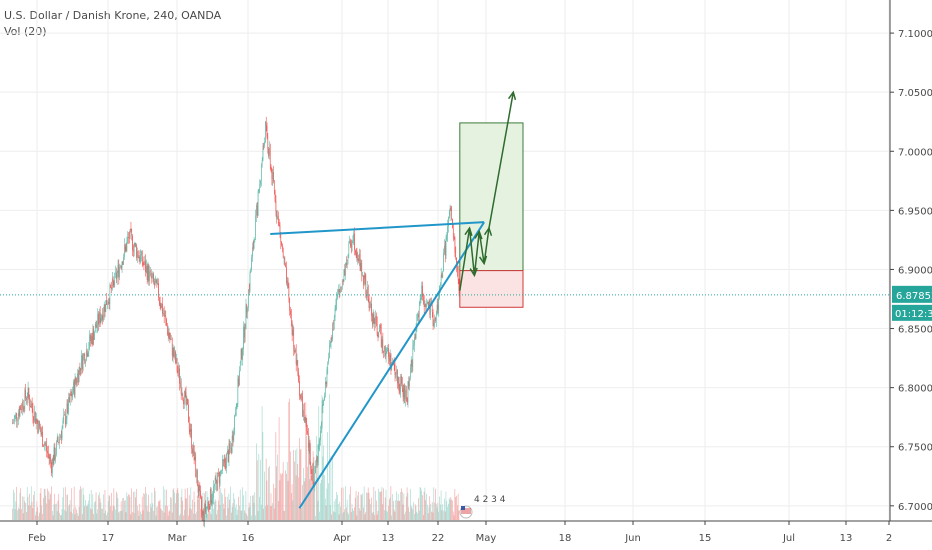 This screenshot has height=550, width=932. Describe the element at coordinates (25, 31) in the screenshot. I see `volume-indicator-label: Vol (20)` at that location.